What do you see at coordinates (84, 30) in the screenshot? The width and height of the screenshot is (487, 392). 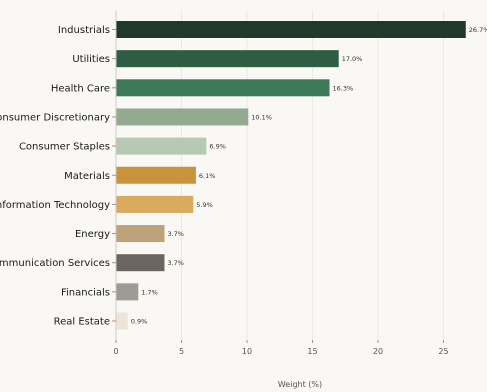 I see `category-label: Industrials` at bounding box center [84, 30].